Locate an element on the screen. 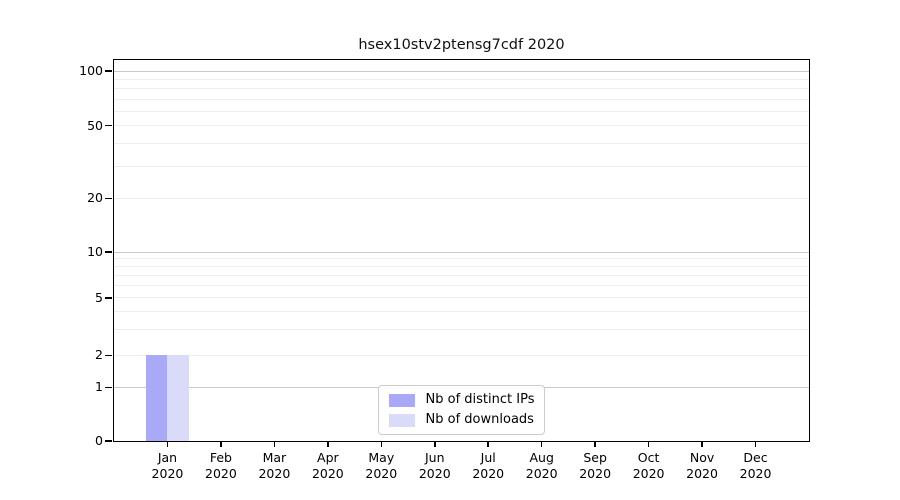 The image size is (900, 500). y-tick-label: 0 is located at coordinates (99, 440).